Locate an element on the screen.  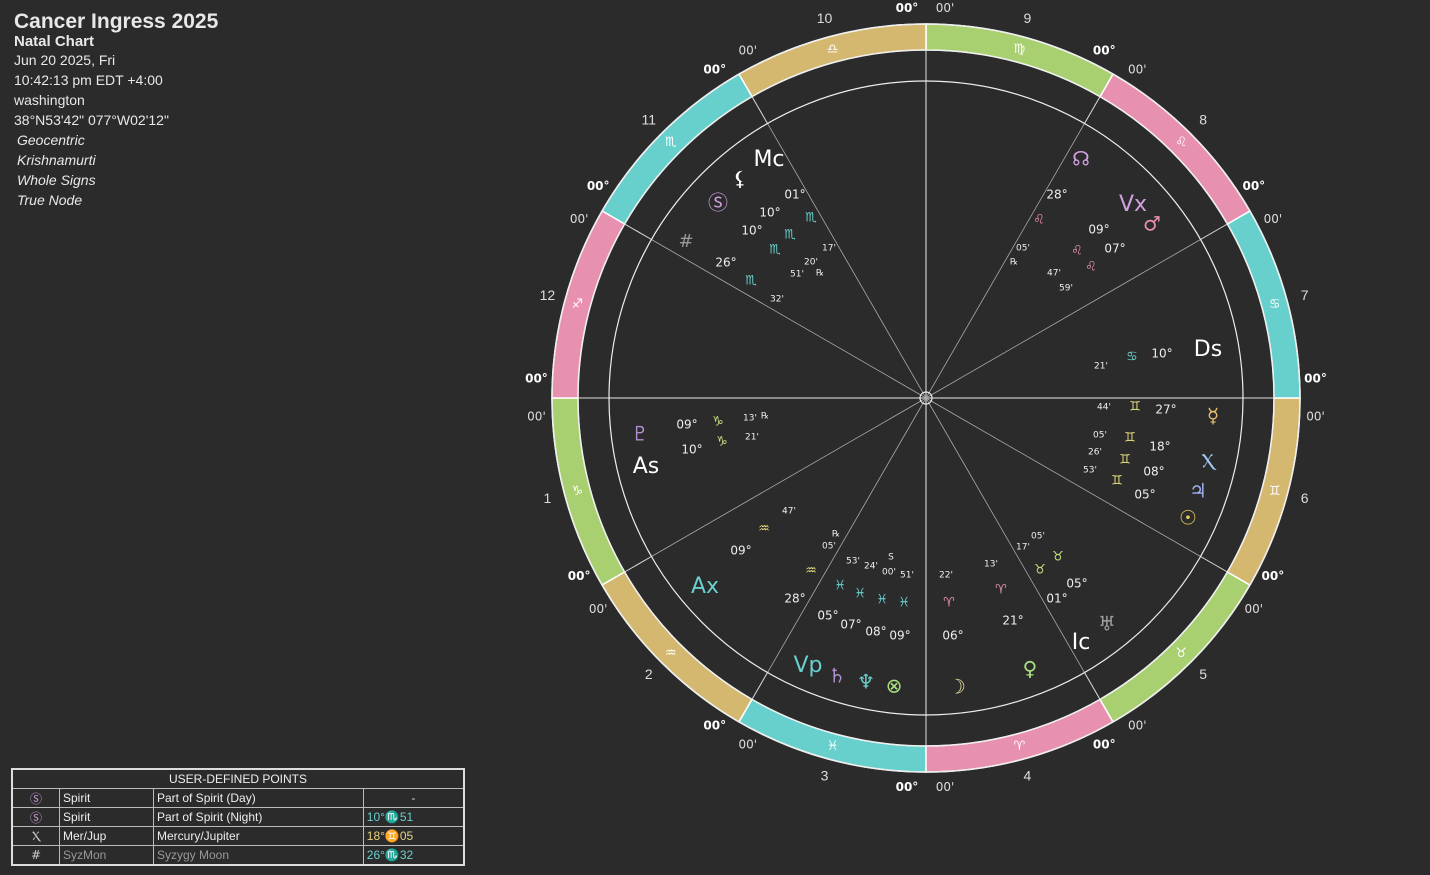
sign-glyph: ♋ is located at coordinates (1275, 304).